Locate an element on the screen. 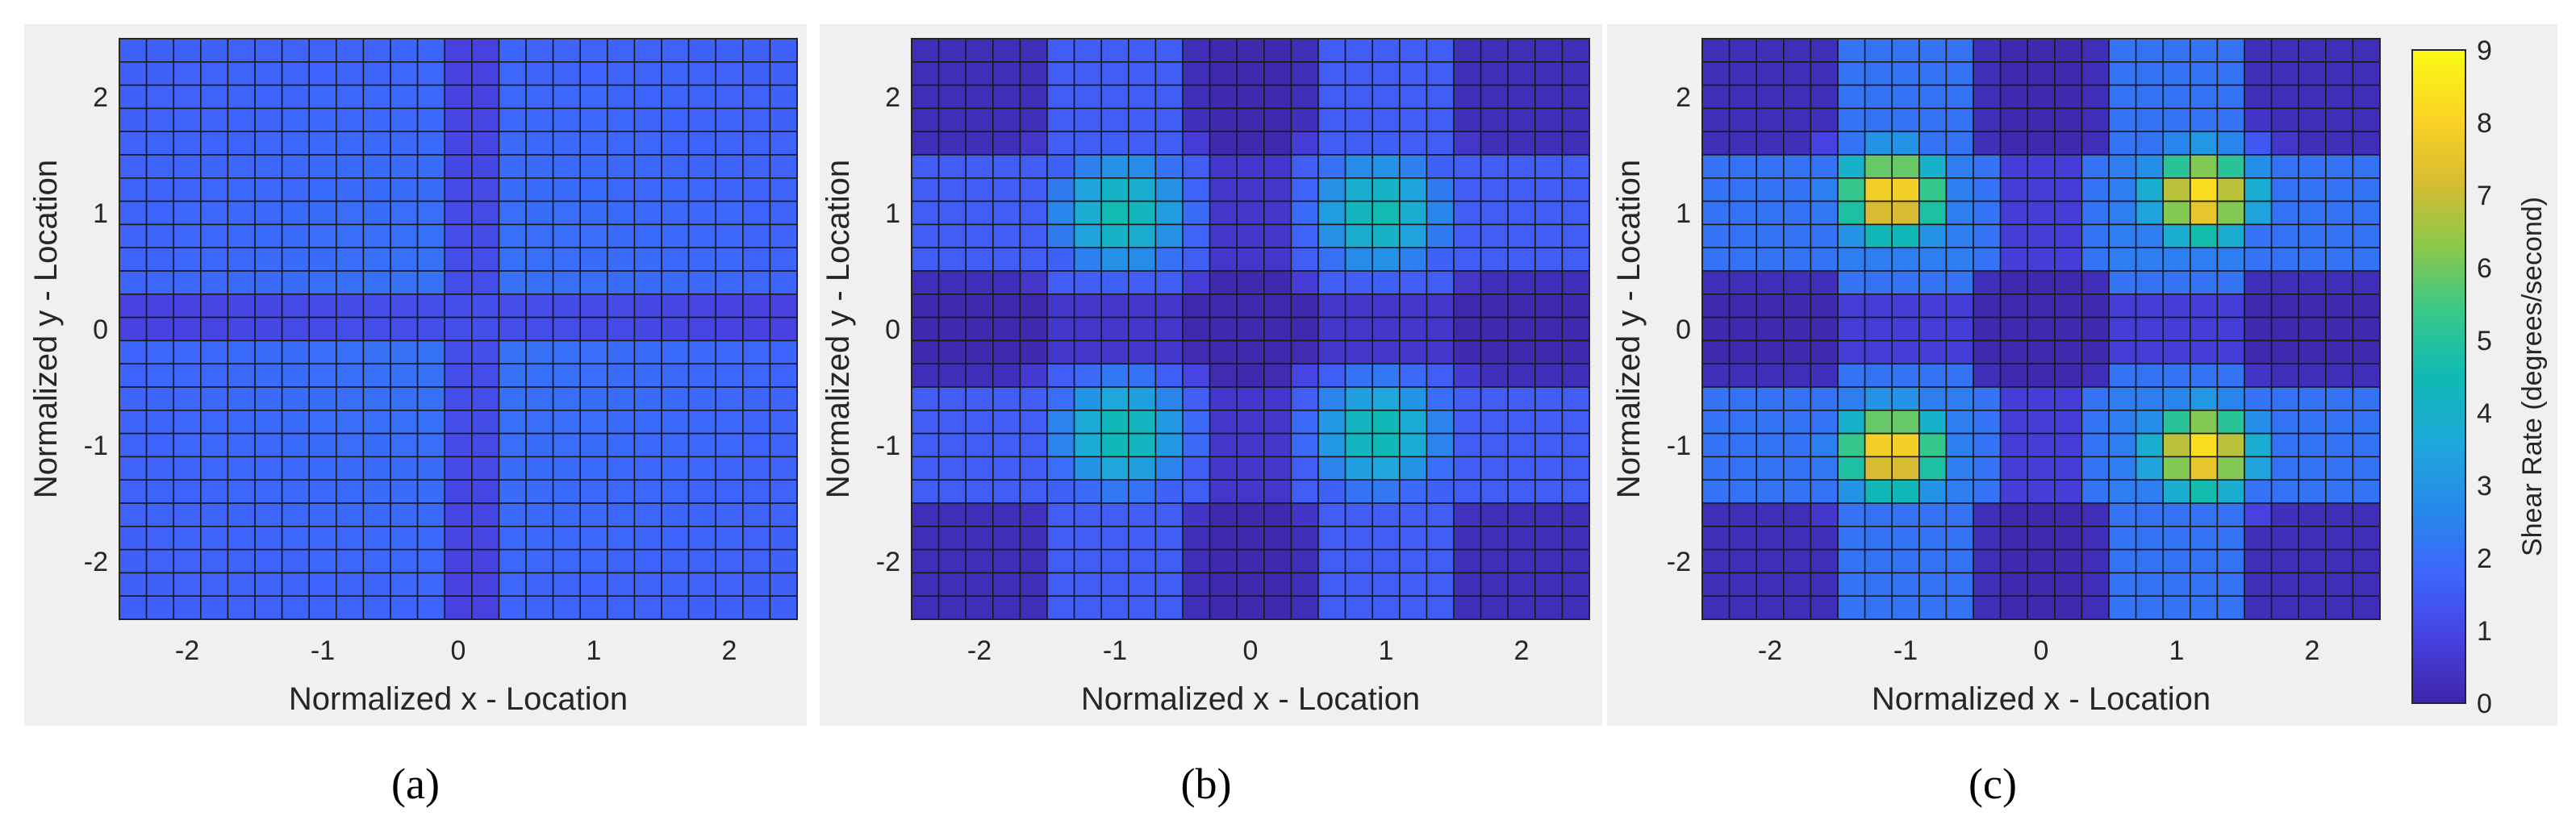 The width and height of the screenshot is (2576, 837). panel-c-y-axis-label: Normalized y - Location is located at coordinates (1629, 329).